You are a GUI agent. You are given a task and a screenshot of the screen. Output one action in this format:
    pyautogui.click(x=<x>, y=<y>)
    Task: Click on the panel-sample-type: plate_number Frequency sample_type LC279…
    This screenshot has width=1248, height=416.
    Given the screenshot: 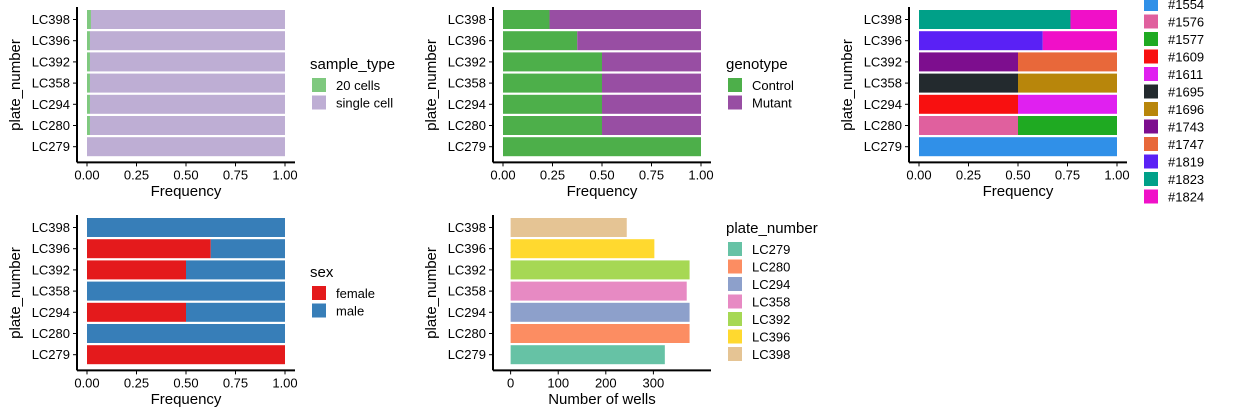 What is the action you would take?
    pyautogui.click(x=201, y=103)
    